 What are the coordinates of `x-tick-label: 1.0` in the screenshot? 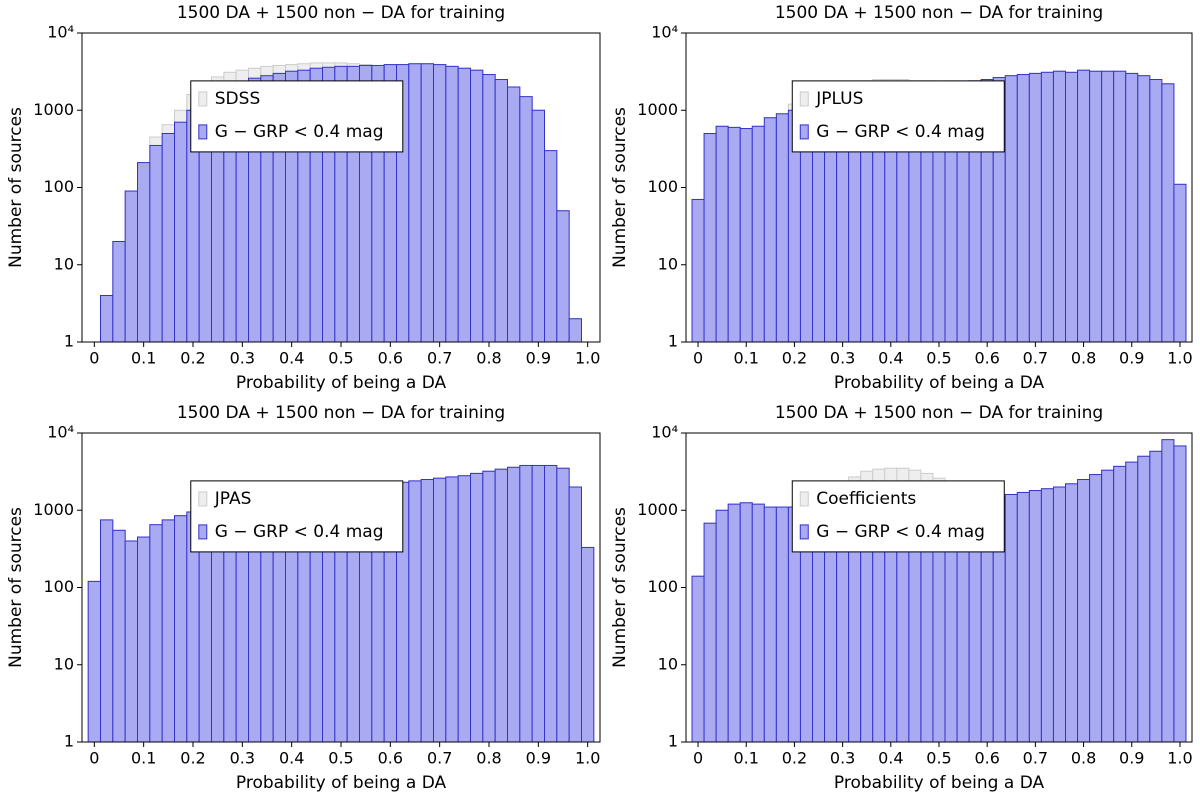 It's located at (587, 758).